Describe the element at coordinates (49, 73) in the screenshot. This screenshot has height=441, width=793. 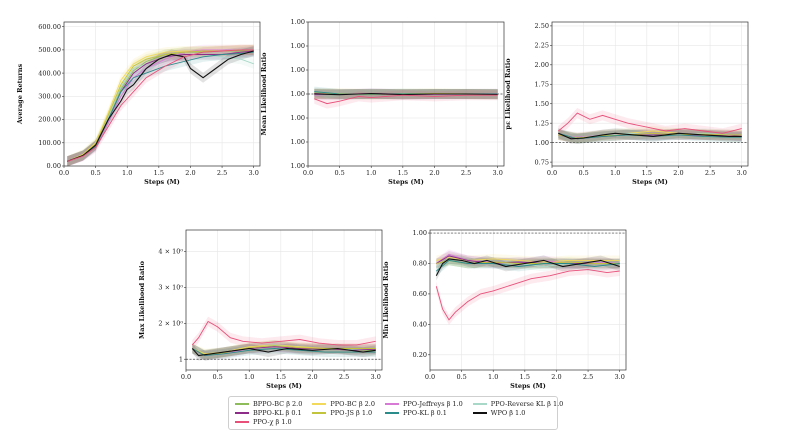
I see `y-tick-label: 400.00` at that location.